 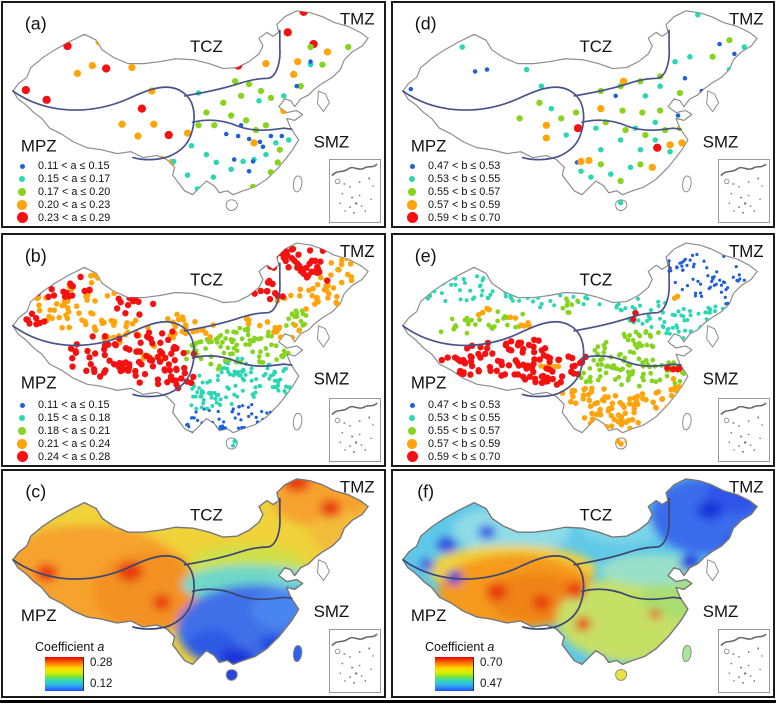 I want to click on zone-label-tmz: TMZ, so click(x=357, y=19).